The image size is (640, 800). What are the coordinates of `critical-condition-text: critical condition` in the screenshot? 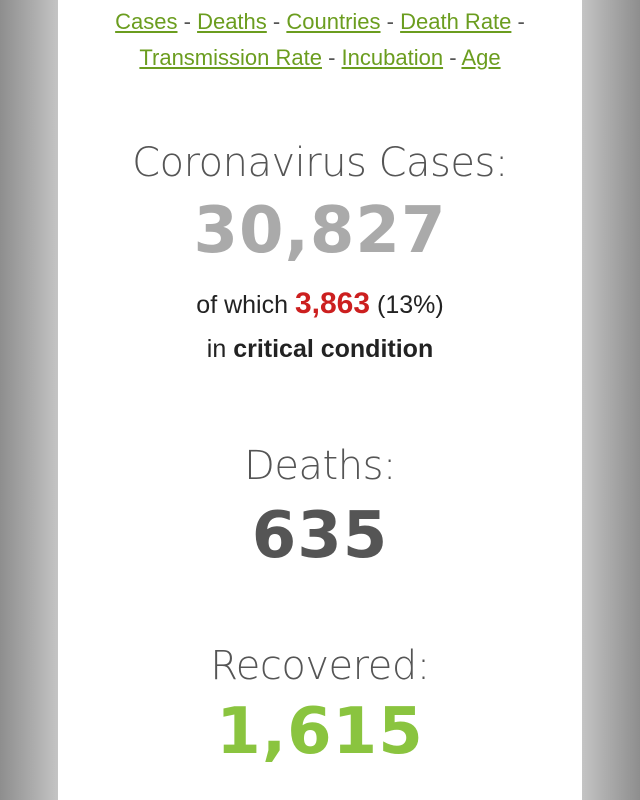 It's located at (333, 349).